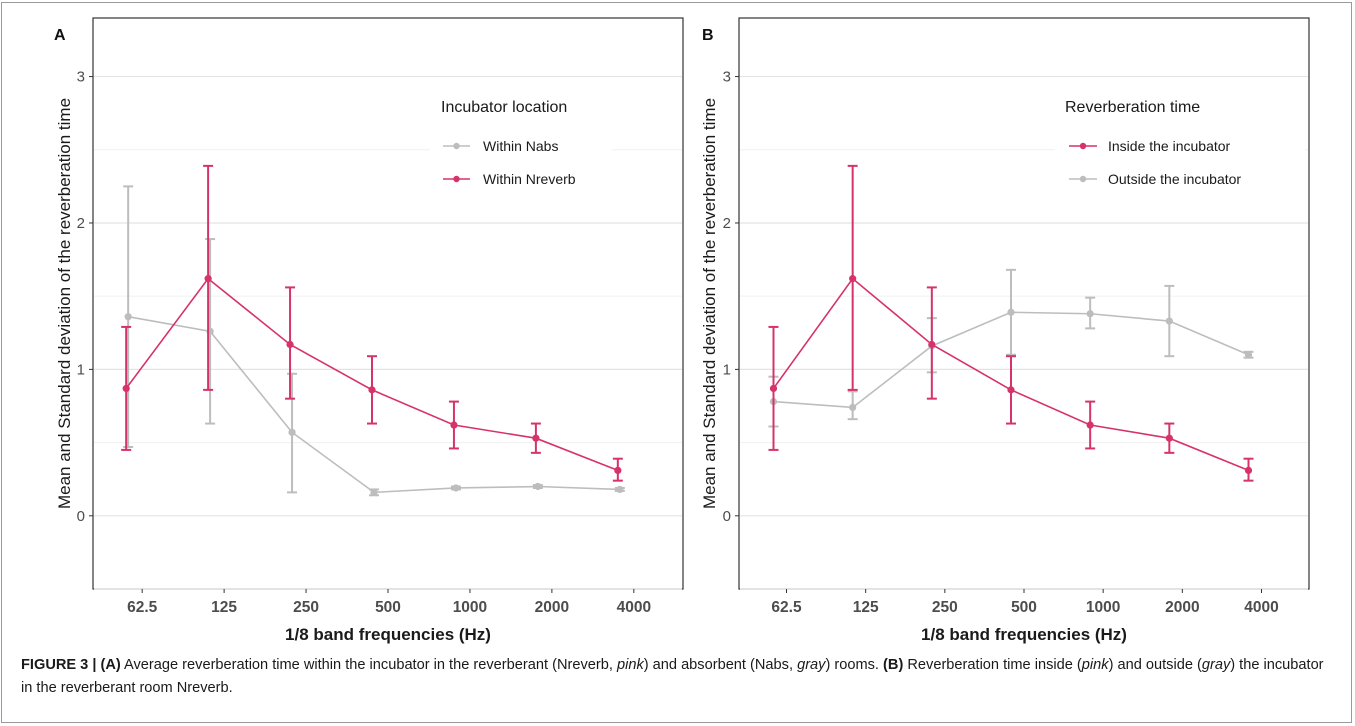  What do you see at coordinates (852, 665) in the screenshot?
I see `caption-part-a-text-3: ) rooms.` at bounding box center [852, 665].